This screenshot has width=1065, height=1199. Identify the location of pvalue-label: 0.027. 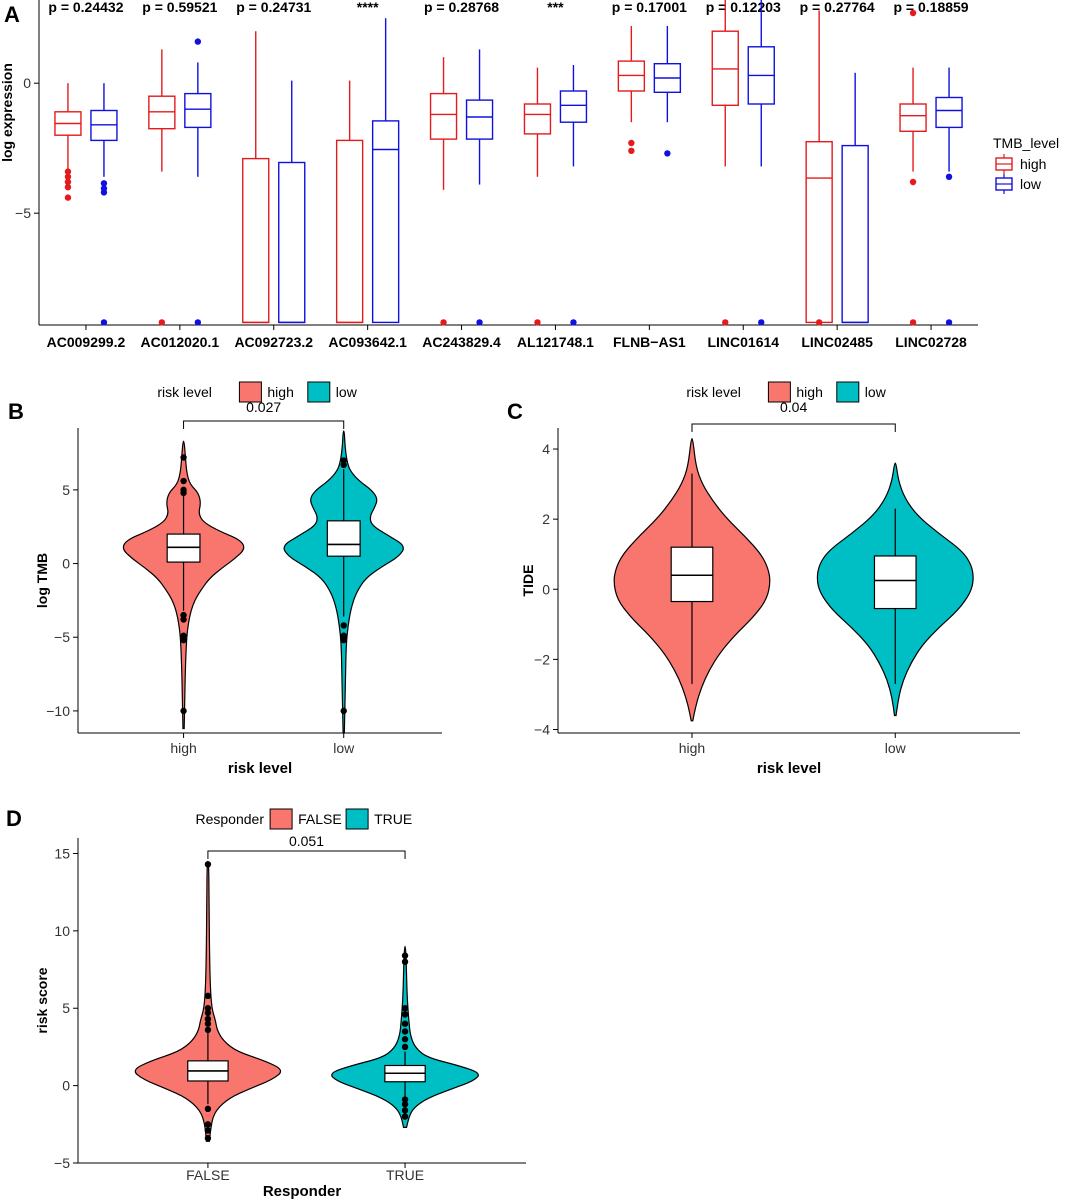
(263, 407).